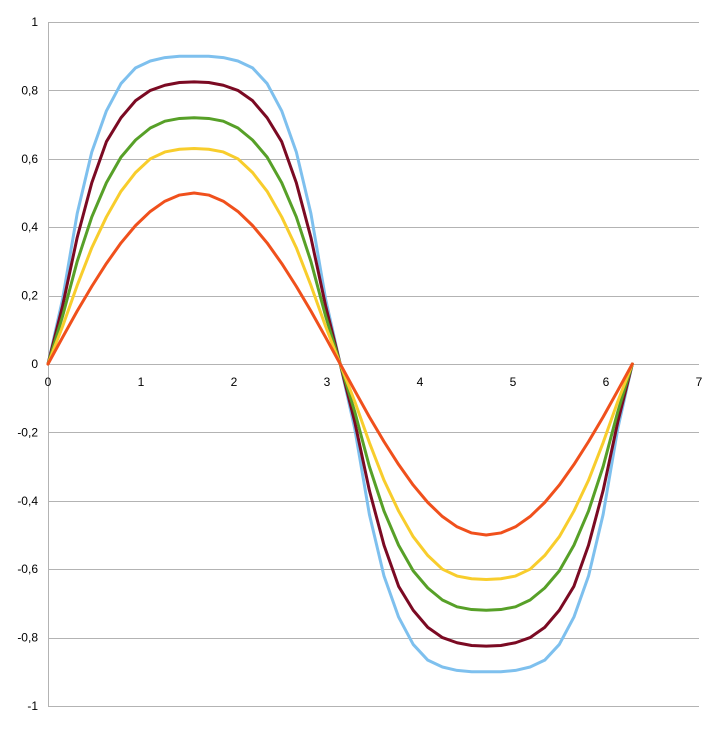  I want to click on x-tick-label: 2, so click(234, 382).